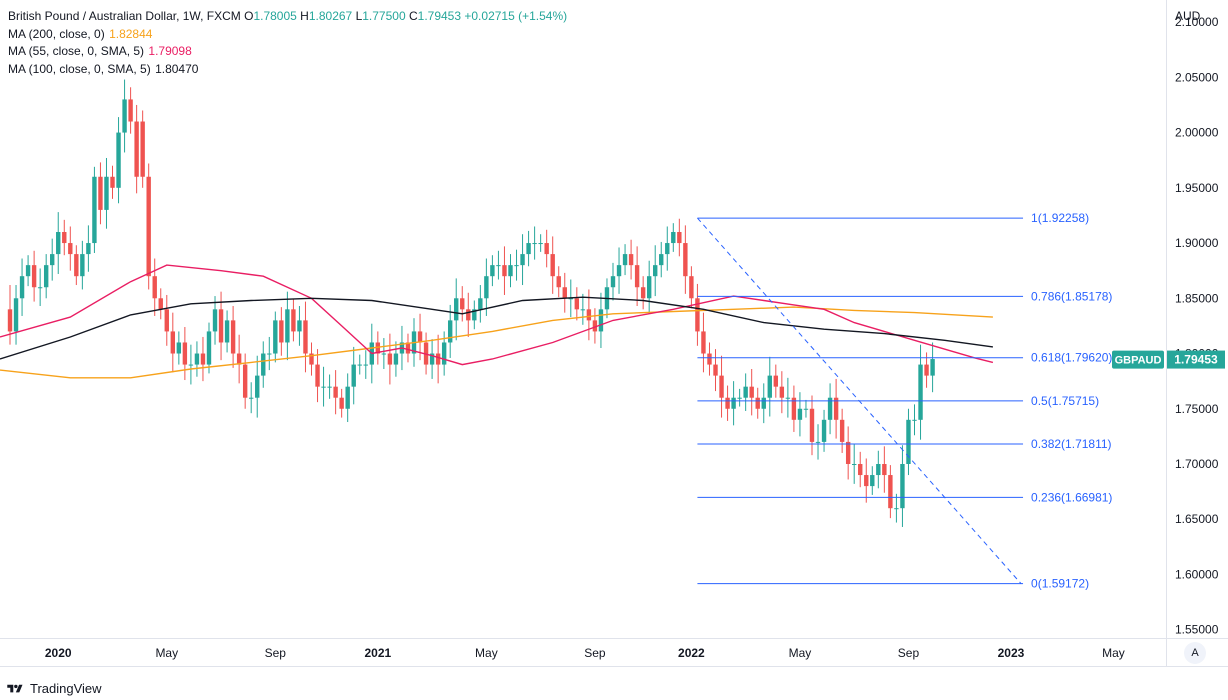 This screenshot has height=700, width=1228. I want to click on y-tick-label: 1.95000, so click(1197, 188).